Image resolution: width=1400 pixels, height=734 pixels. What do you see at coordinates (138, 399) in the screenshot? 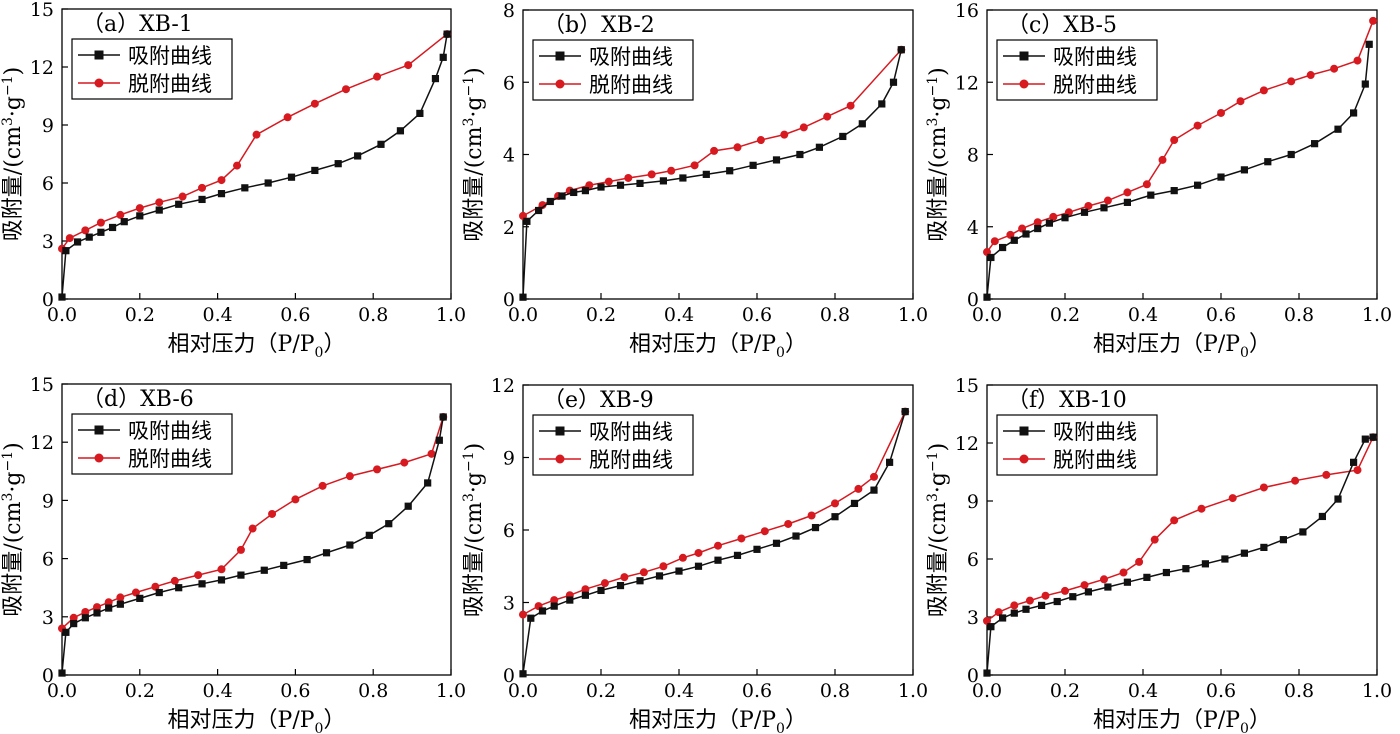
I see `panel-title: （d）XB-6` at bounding box center [138, 399].